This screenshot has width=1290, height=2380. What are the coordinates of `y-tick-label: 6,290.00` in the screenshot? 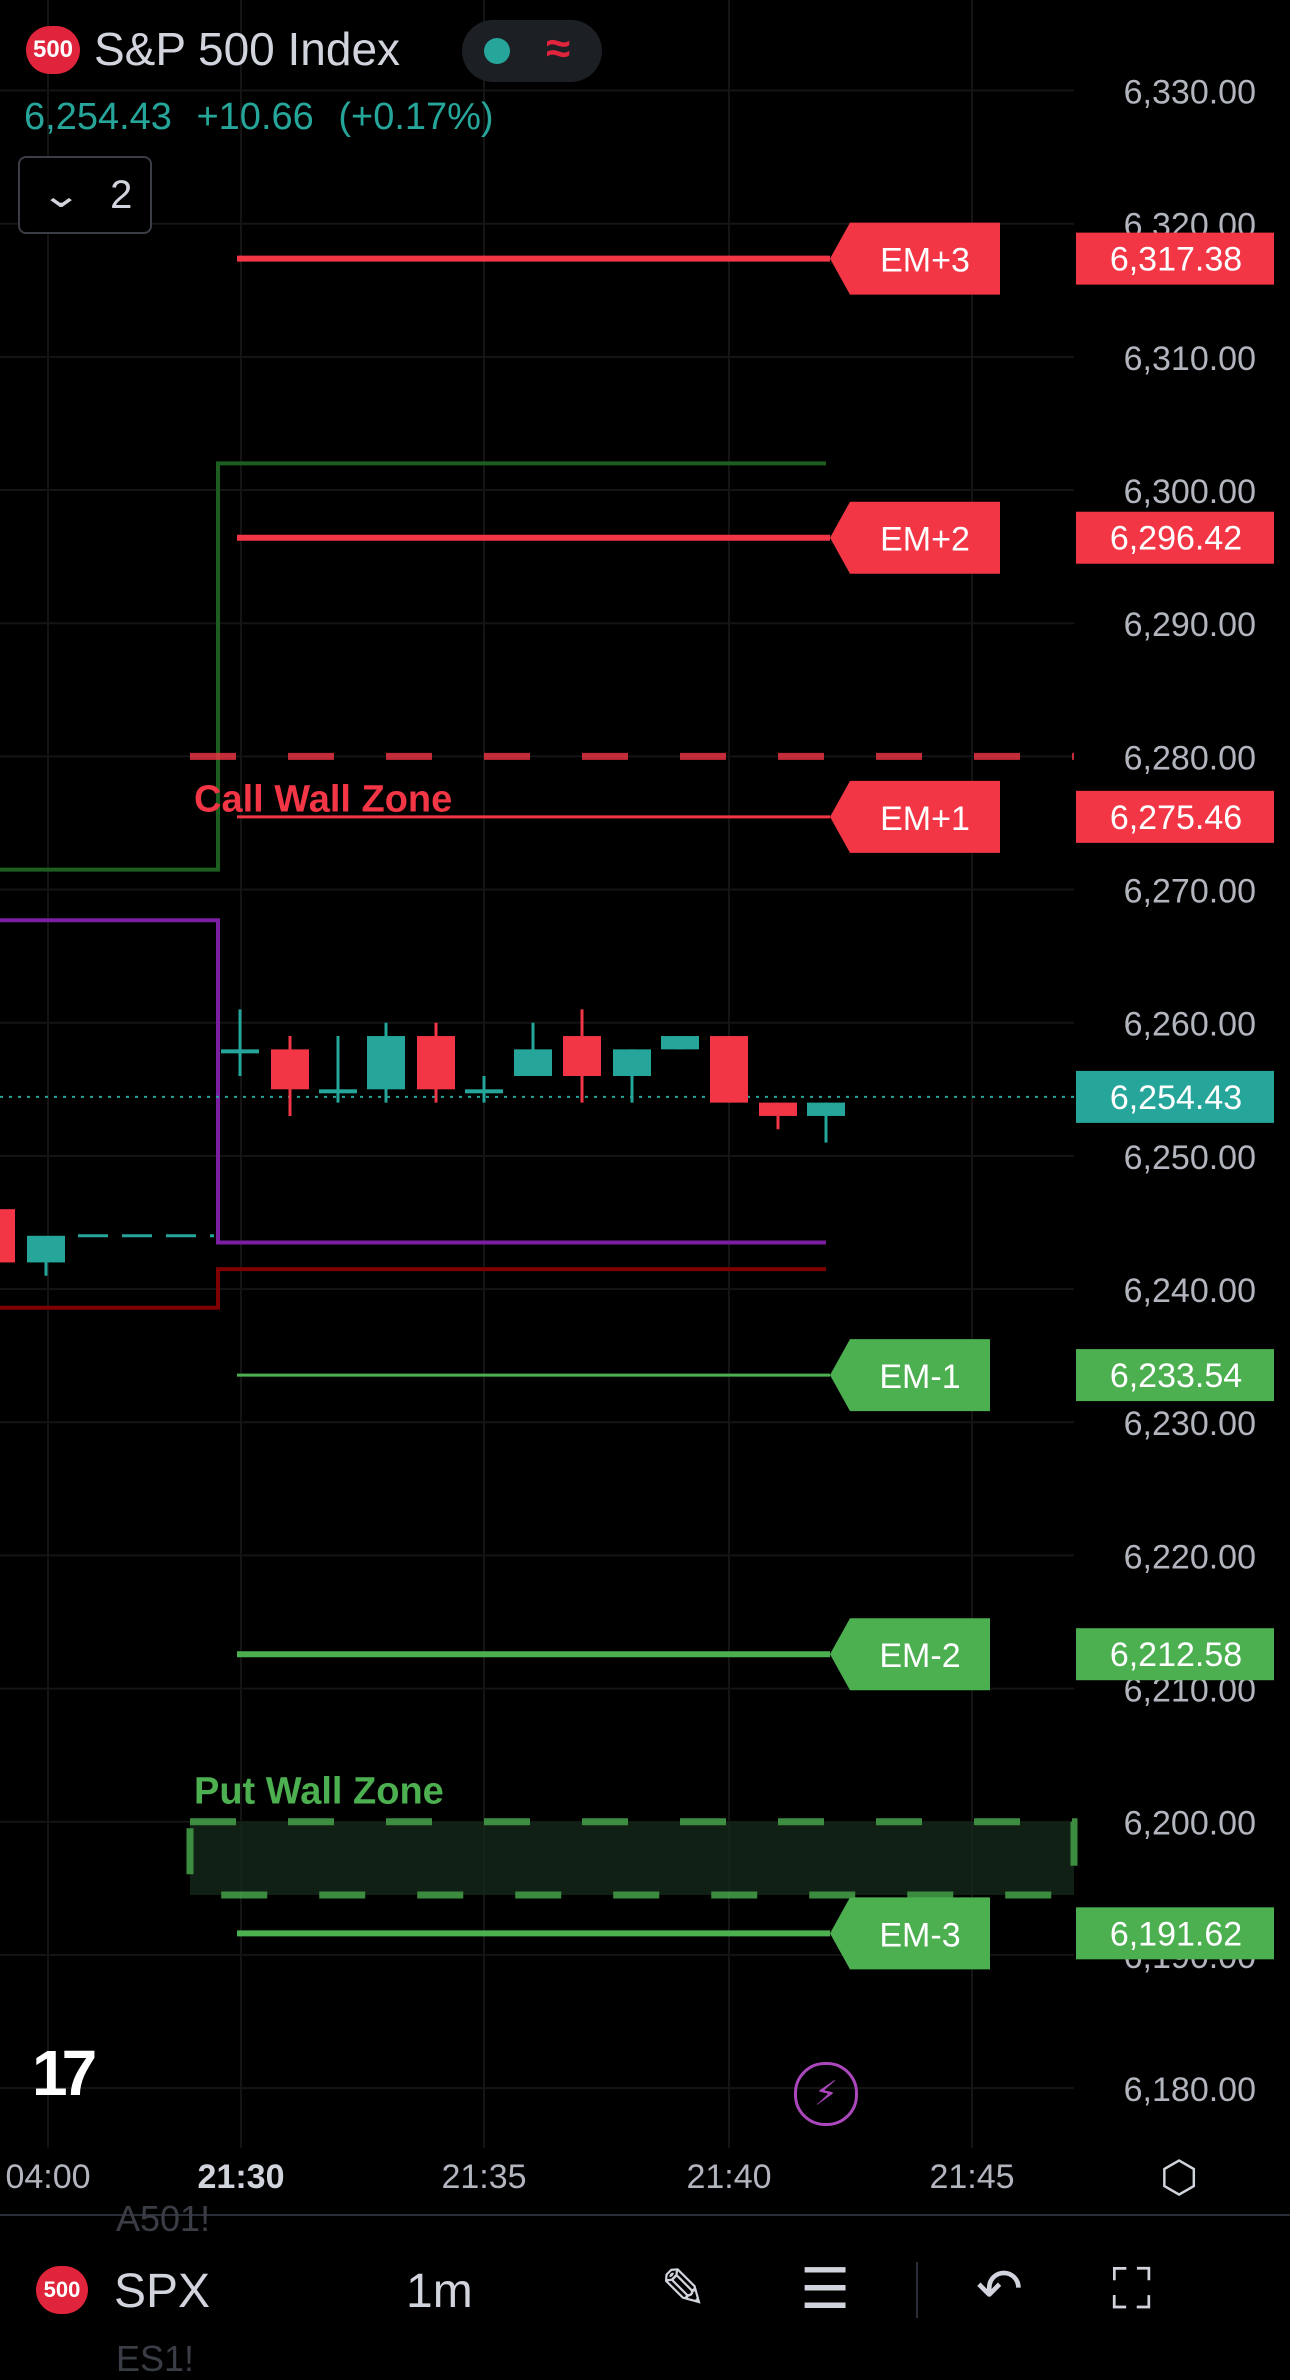 It's located at (1190, 625).